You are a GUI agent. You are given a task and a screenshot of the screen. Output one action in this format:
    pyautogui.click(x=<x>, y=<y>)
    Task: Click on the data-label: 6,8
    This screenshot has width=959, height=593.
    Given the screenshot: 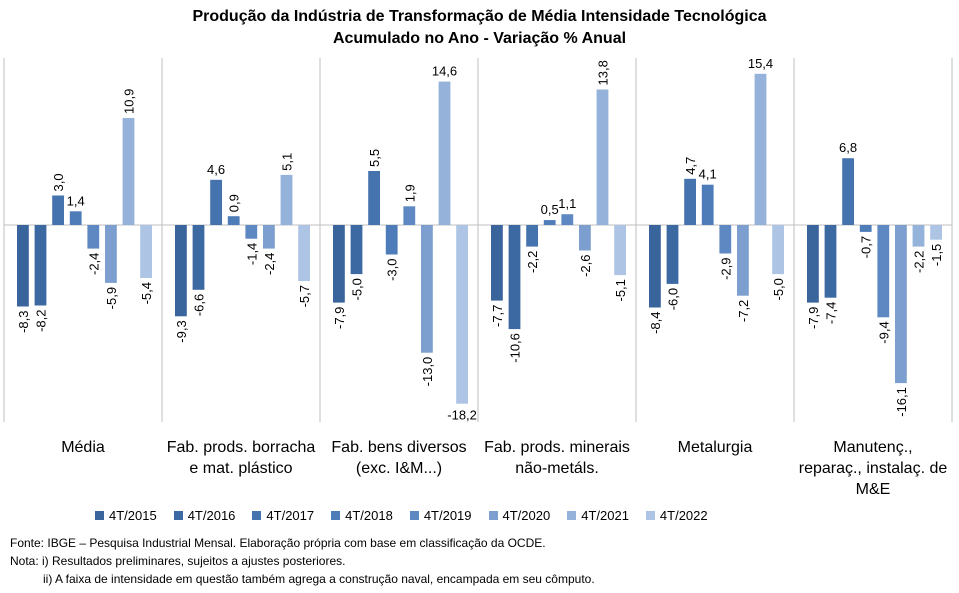 What is the action you would take?
    pyautogui.click(x=848, y=147)
    